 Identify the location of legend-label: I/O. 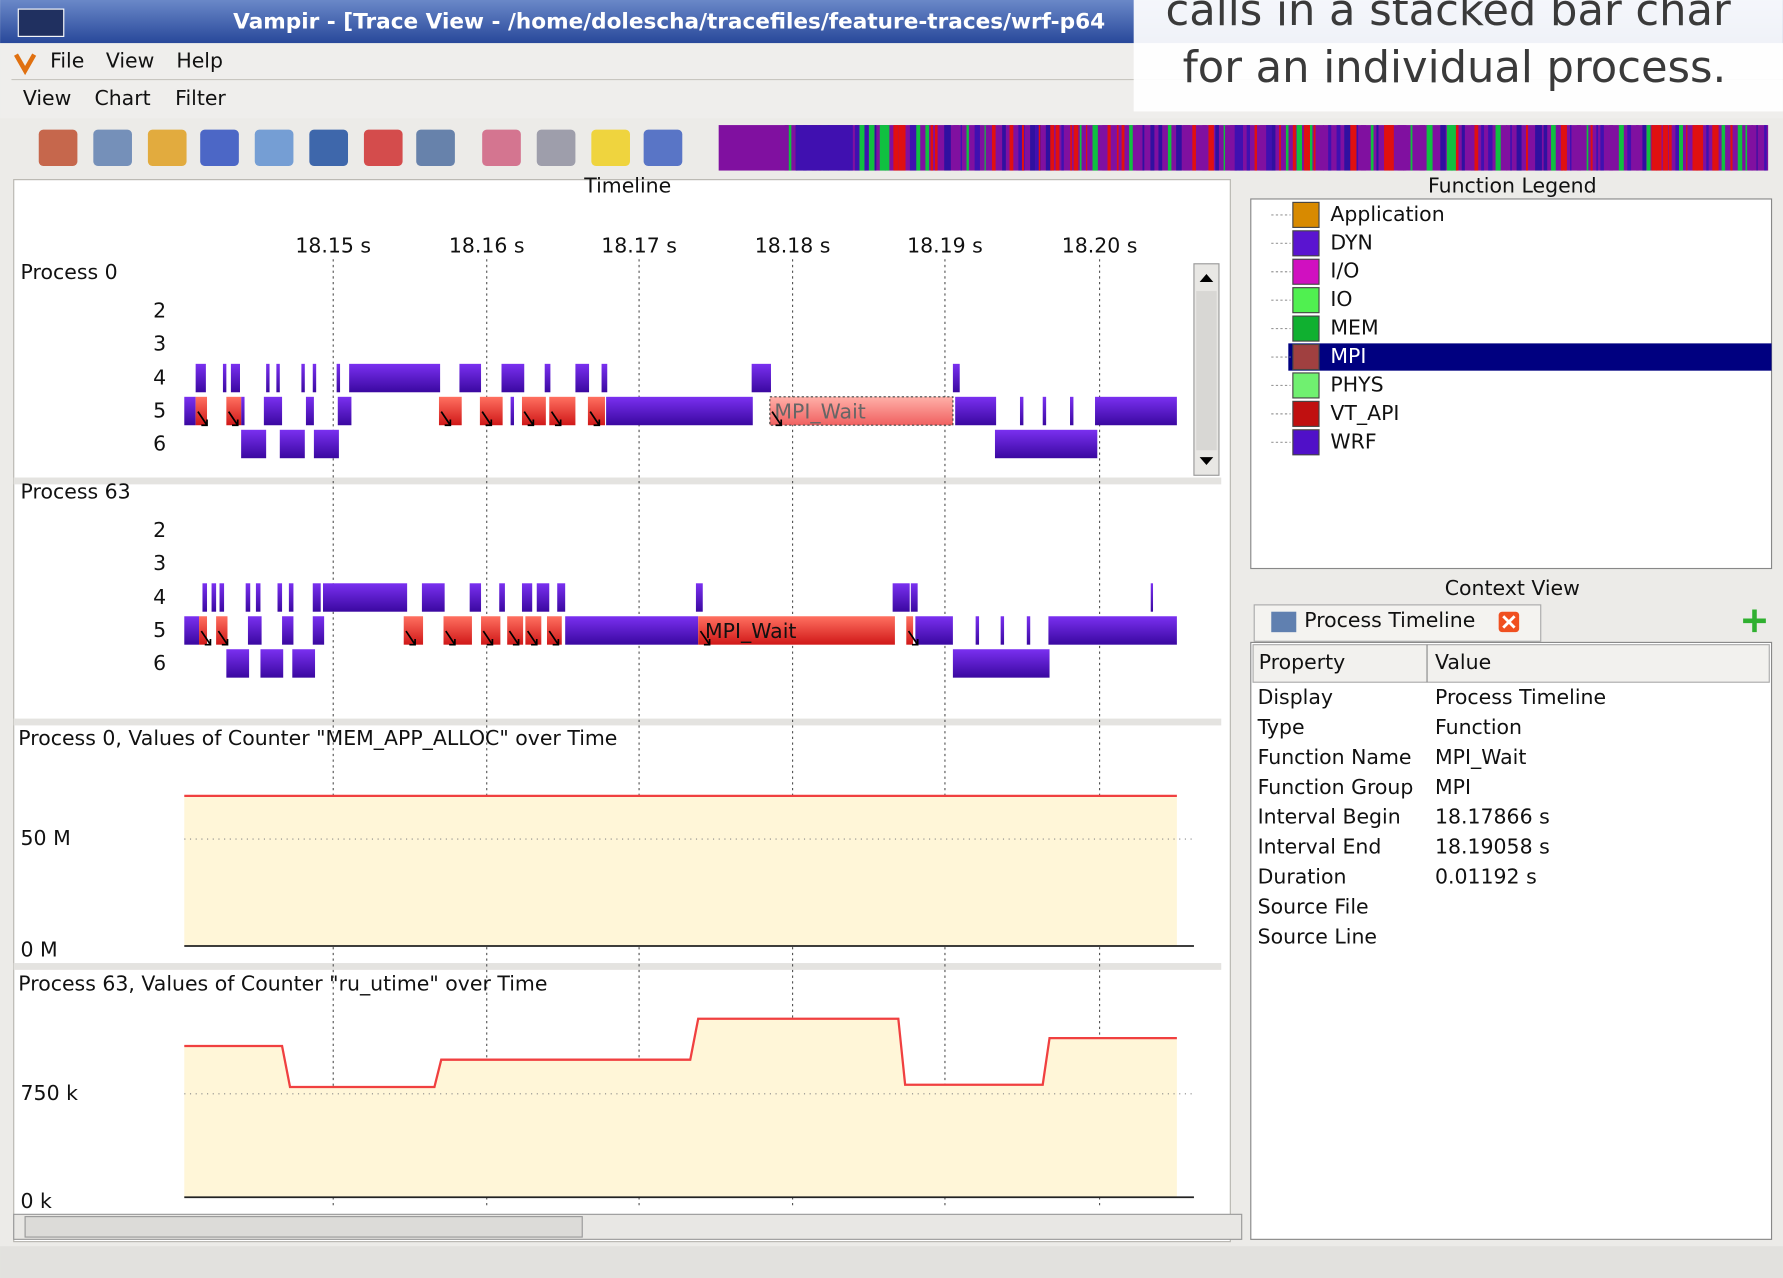
(1344, 271).